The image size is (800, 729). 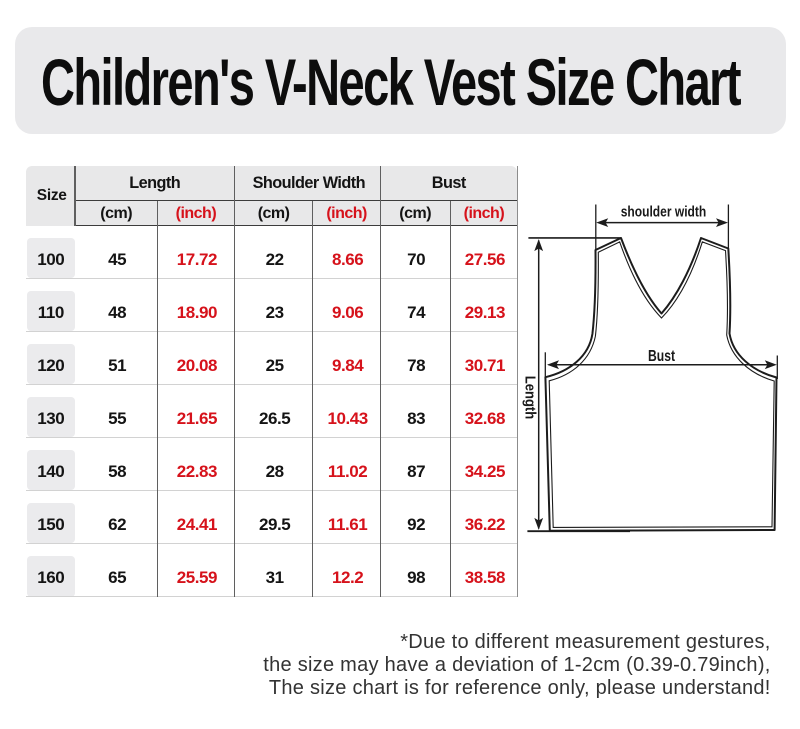 What do you see at coordinates (664, 212) in the screenshot?
I see `svg-text: shoulder width` at bounding box center [664, 212].